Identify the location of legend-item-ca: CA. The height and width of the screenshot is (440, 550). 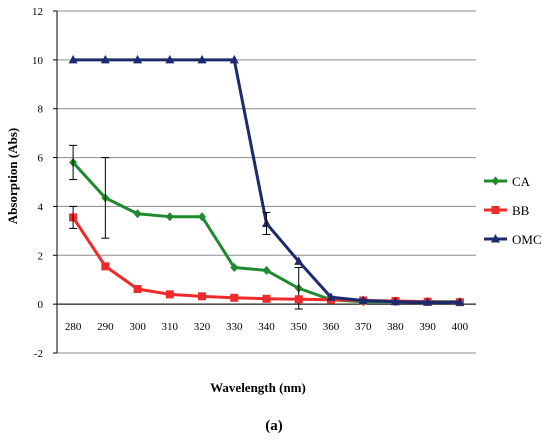
(507, 181).